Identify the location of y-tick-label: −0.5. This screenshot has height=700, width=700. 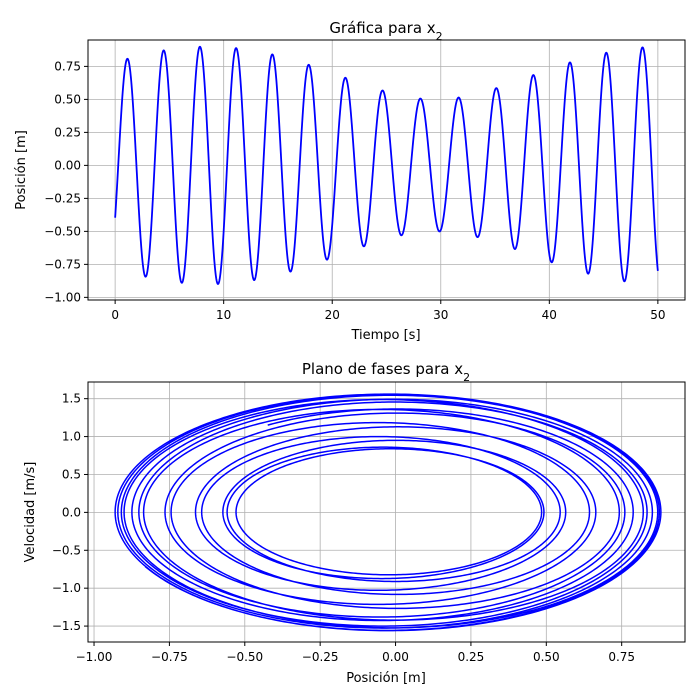
(66, 550).